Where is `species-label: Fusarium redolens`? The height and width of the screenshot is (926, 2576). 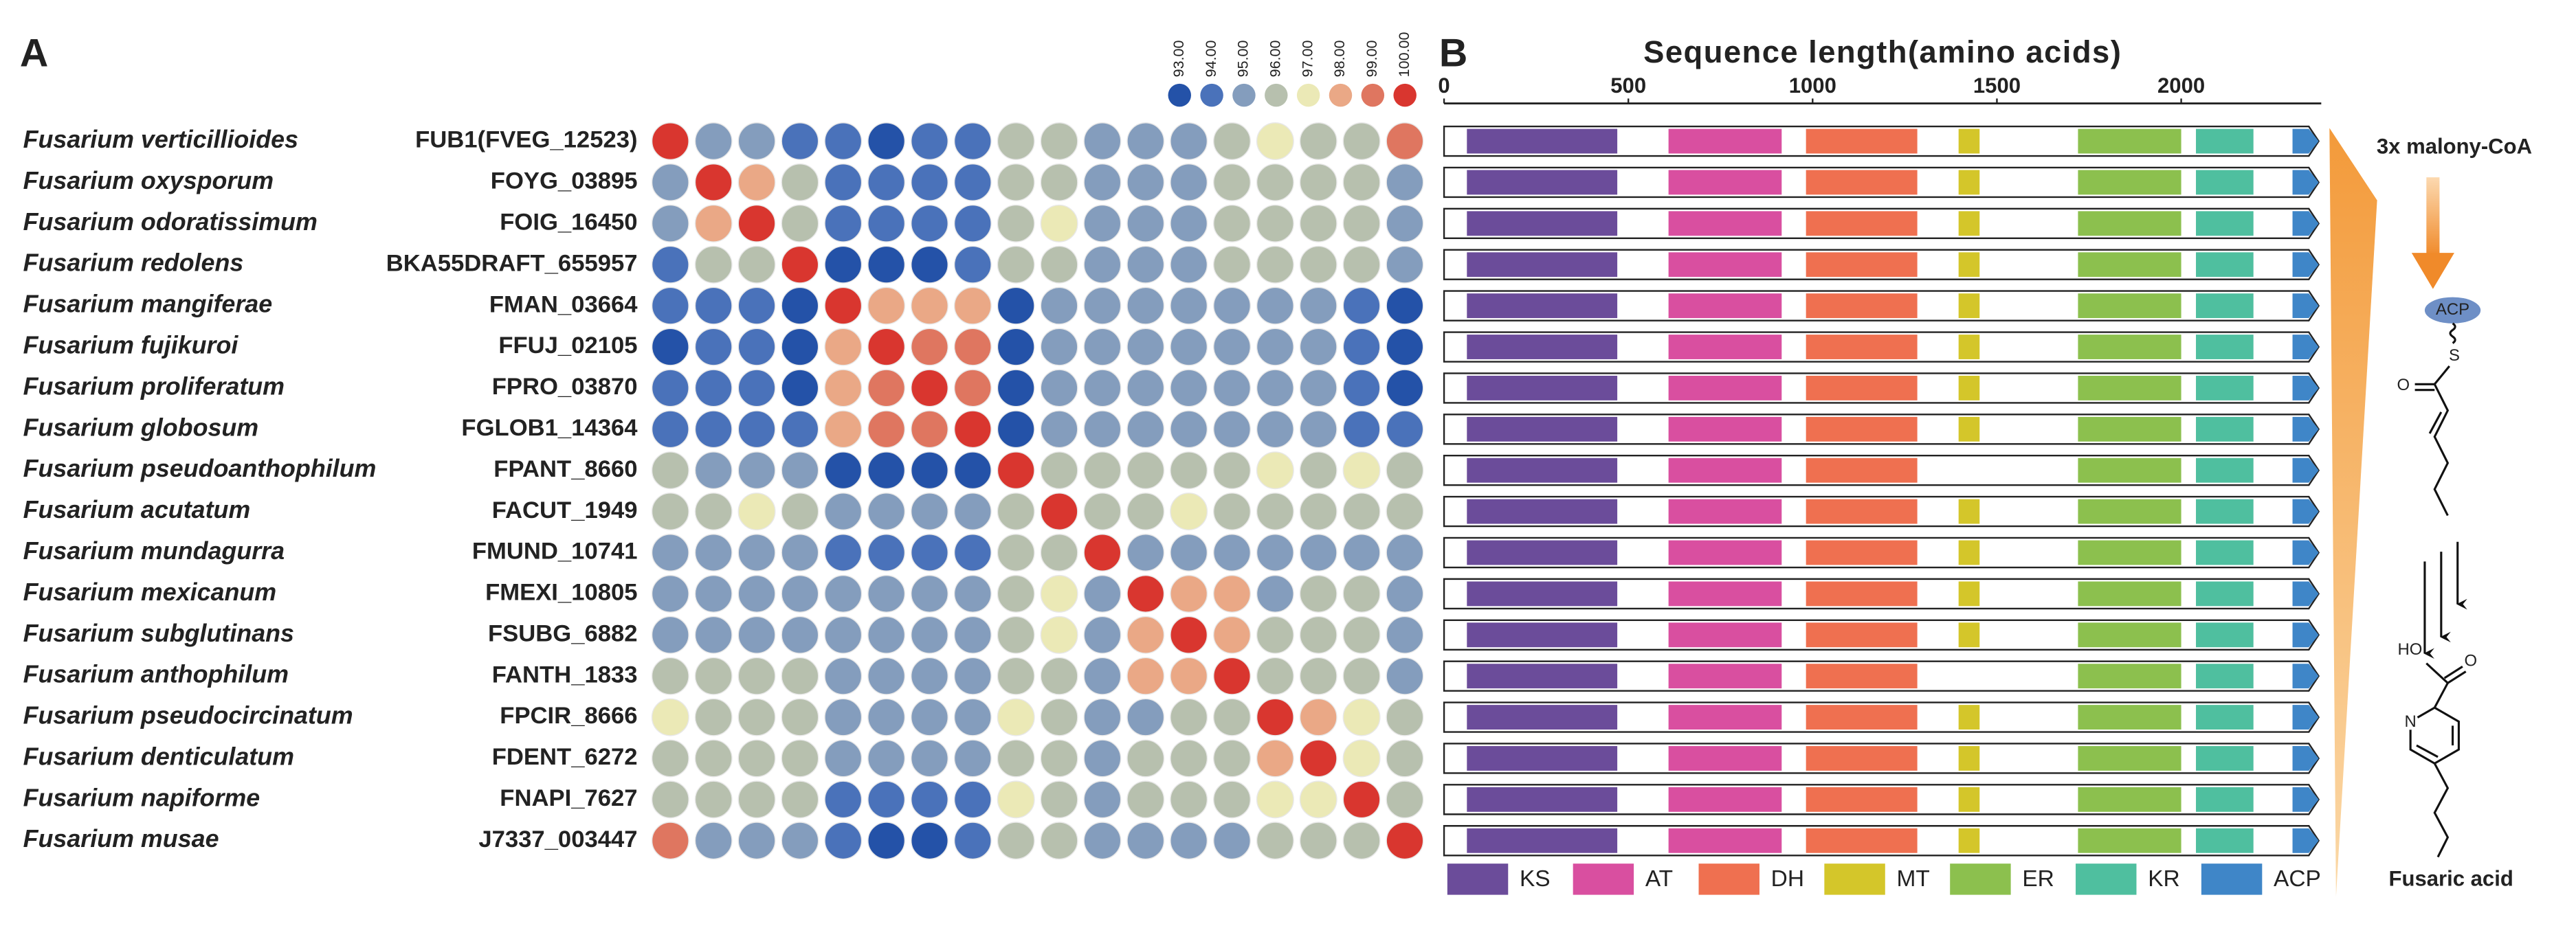 species-label: Fusarium redolens is located at coordinates (133, 263).